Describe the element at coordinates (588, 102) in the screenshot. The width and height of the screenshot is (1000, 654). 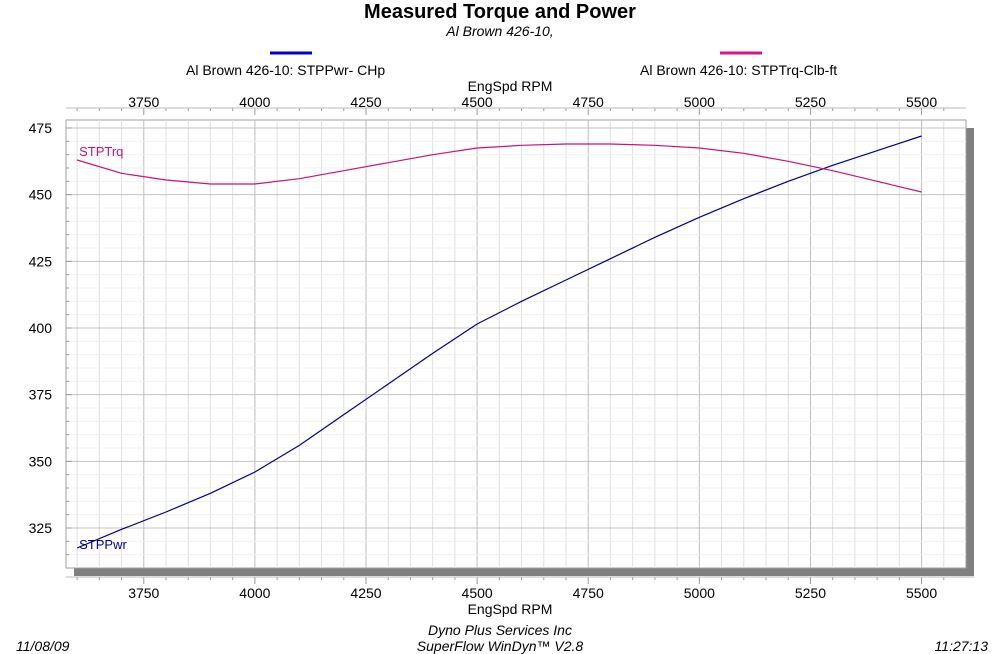
I see `x-tick-label-top: 4750` at that location.